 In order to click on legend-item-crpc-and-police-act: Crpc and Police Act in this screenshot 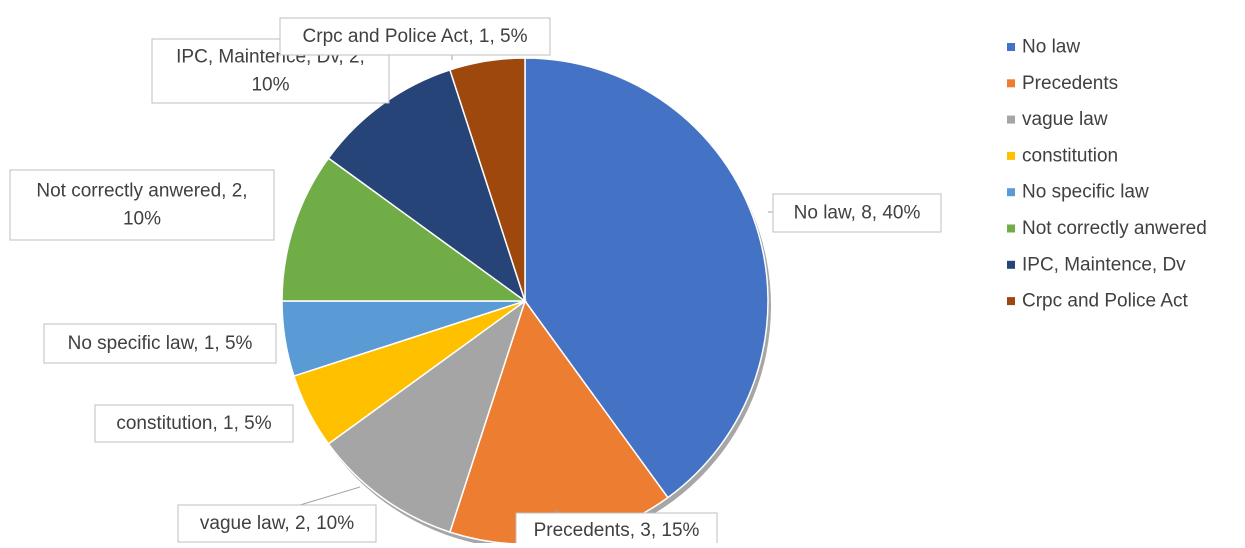, I will do `click(1098, 301)`.